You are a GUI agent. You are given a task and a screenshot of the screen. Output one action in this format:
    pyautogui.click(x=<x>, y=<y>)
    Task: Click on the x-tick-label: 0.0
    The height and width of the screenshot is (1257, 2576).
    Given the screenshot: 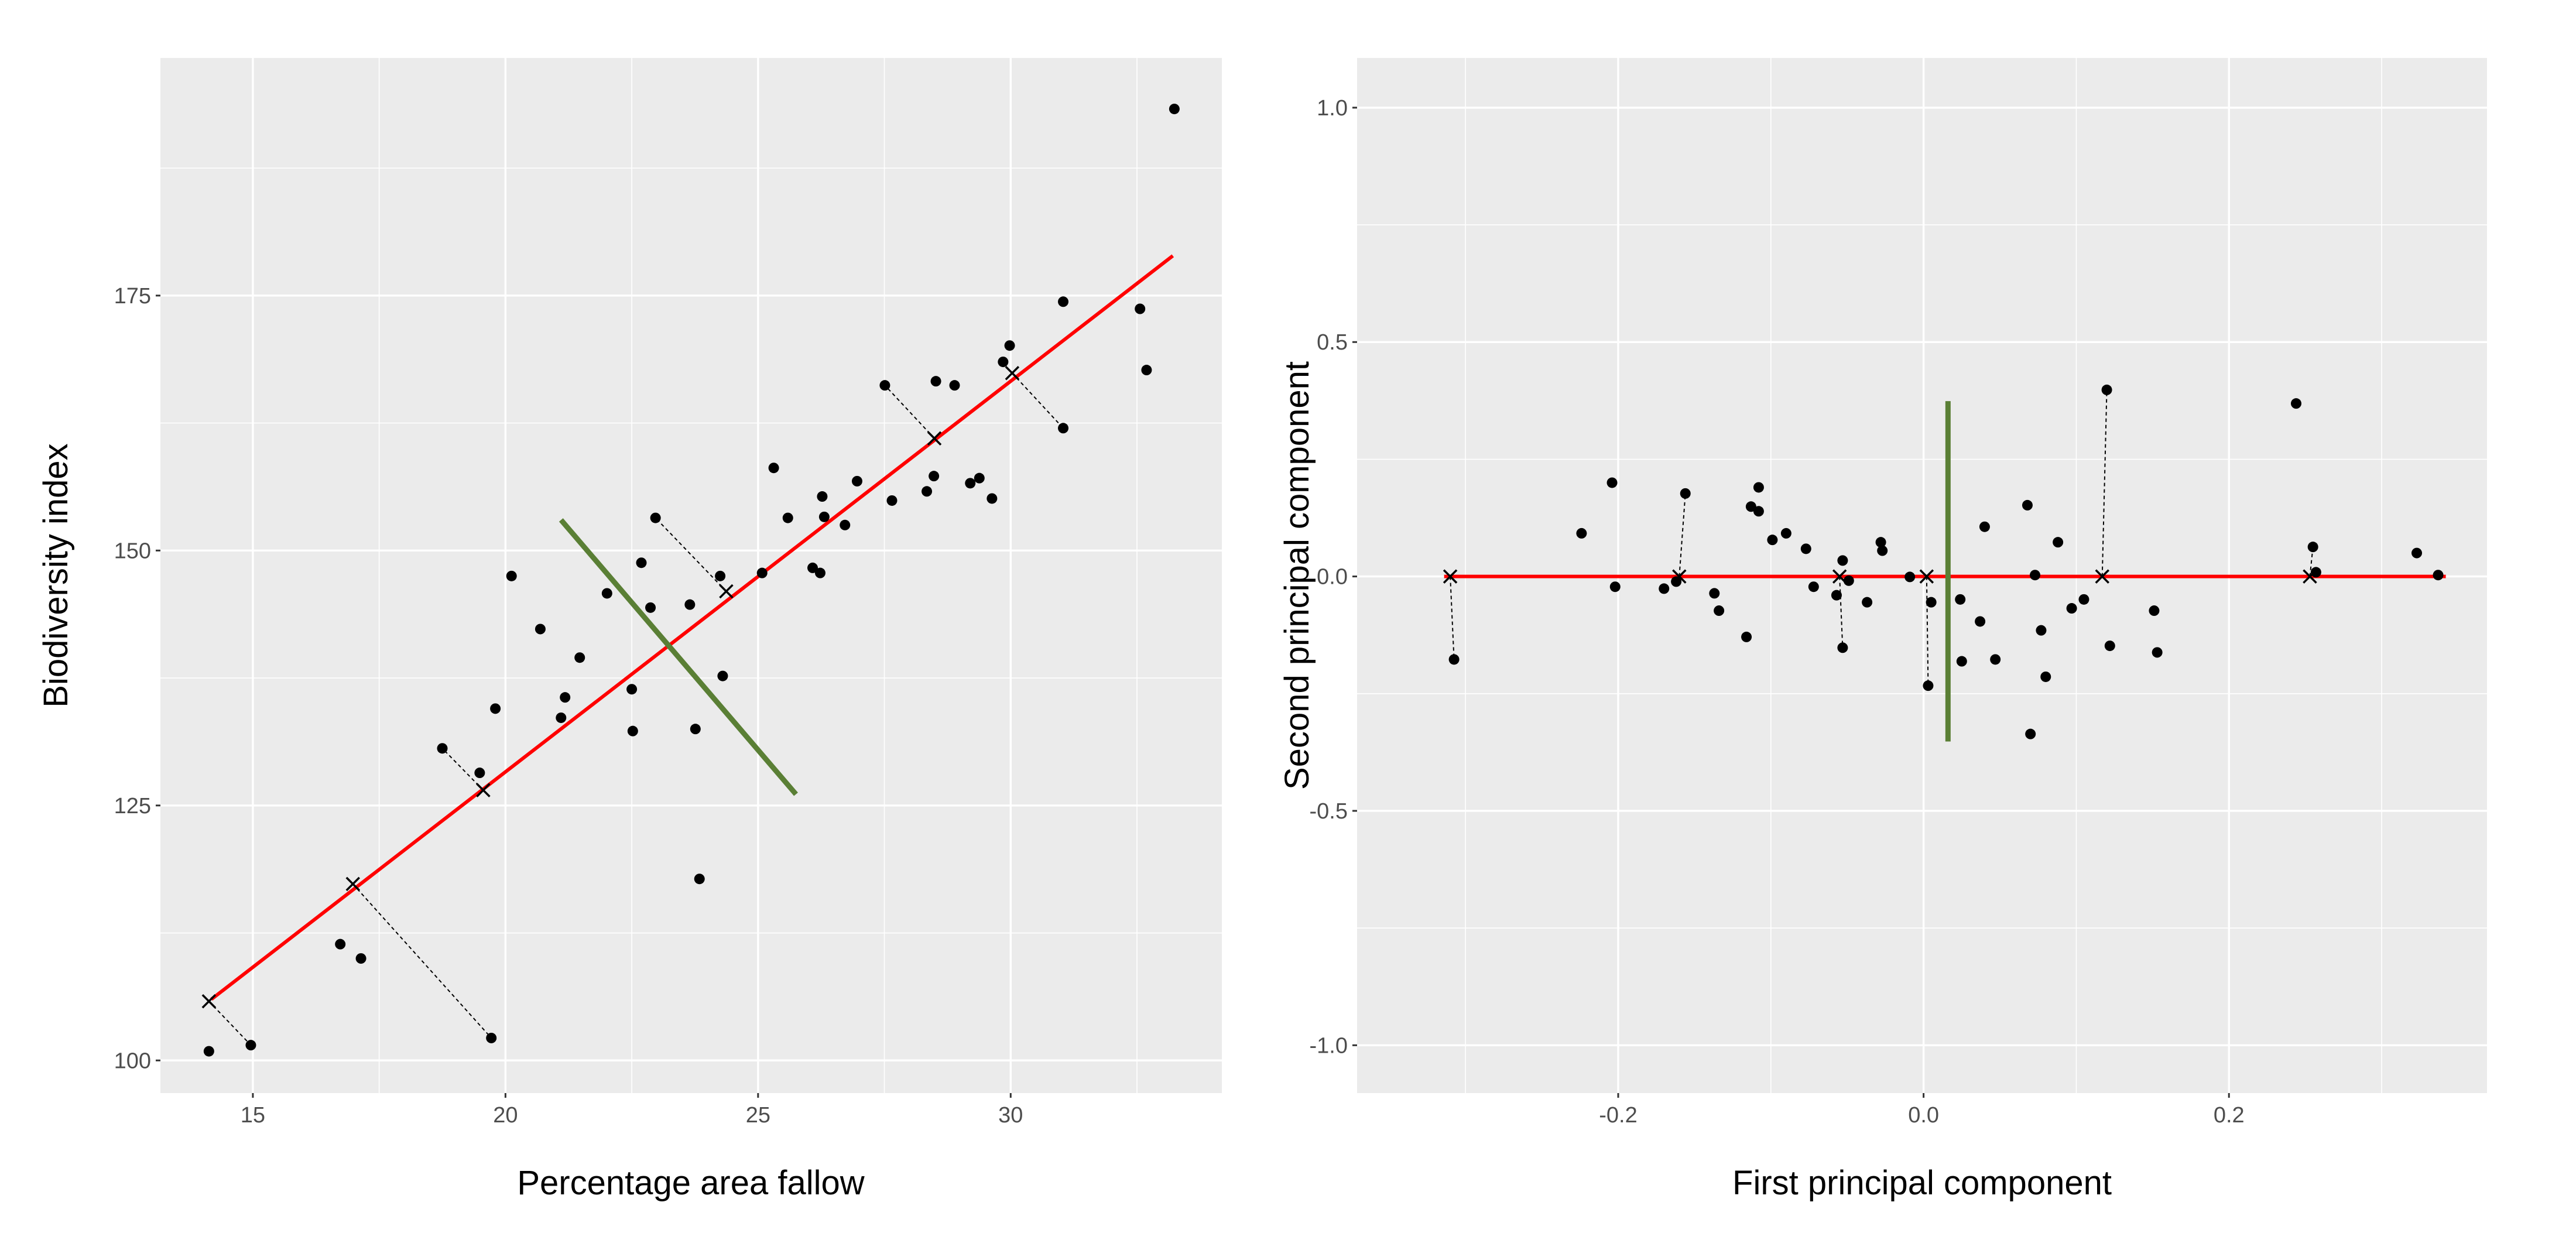 What is the action you would take?
    pyautogui.click(x=1923, y=1115)
    